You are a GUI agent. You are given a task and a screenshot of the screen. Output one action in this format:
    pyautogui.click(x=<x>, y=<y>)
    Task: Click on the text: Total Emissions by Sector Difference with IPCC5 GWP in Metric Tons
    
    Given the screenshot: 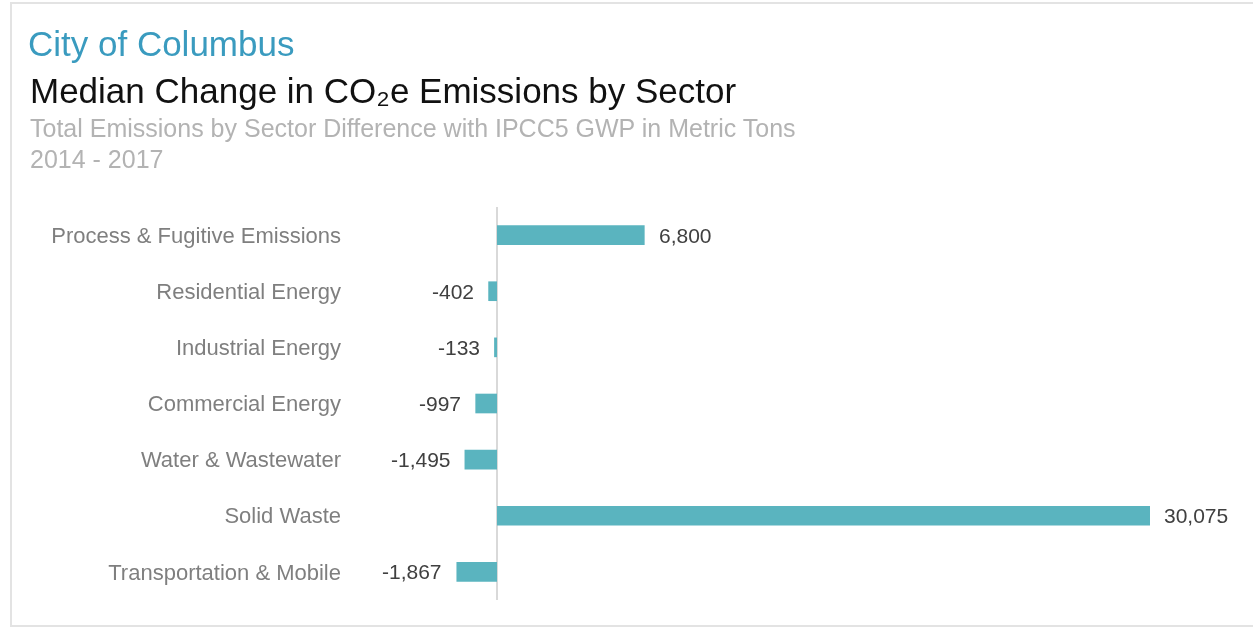 What is the action you would take?
    pyautogui.click(x=413, y=128)
    